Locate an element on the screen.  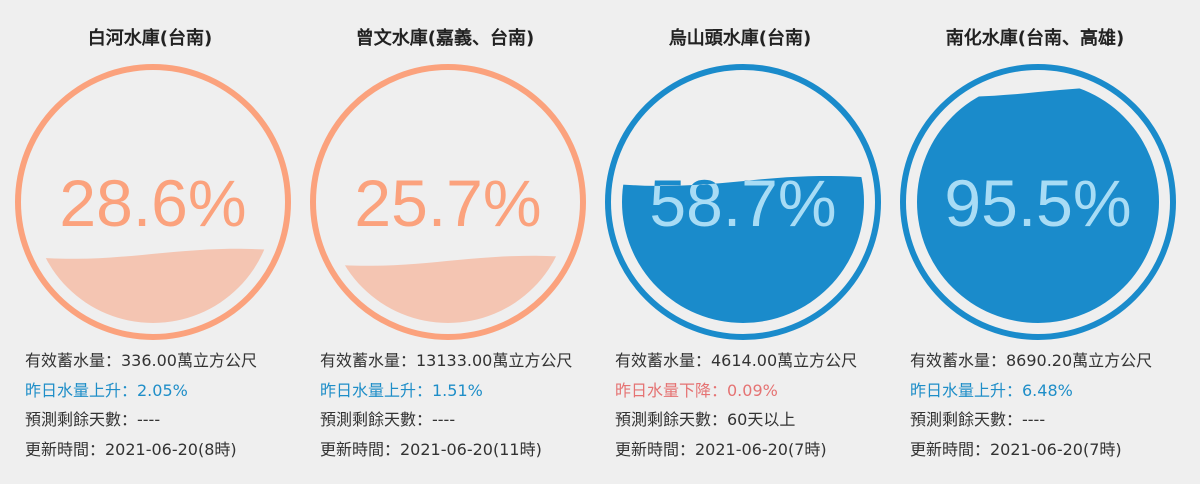
percent-label-submerged: 95.5% is located at coordinates (1037, 203).